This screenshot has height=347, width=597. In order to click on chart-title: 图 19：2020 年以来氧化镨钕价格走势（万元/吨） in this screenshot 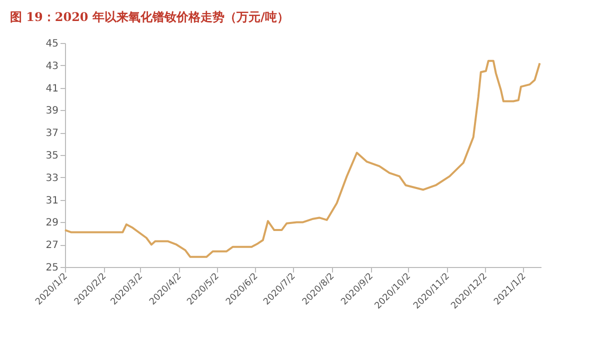, I will do `click(149, 17)`.